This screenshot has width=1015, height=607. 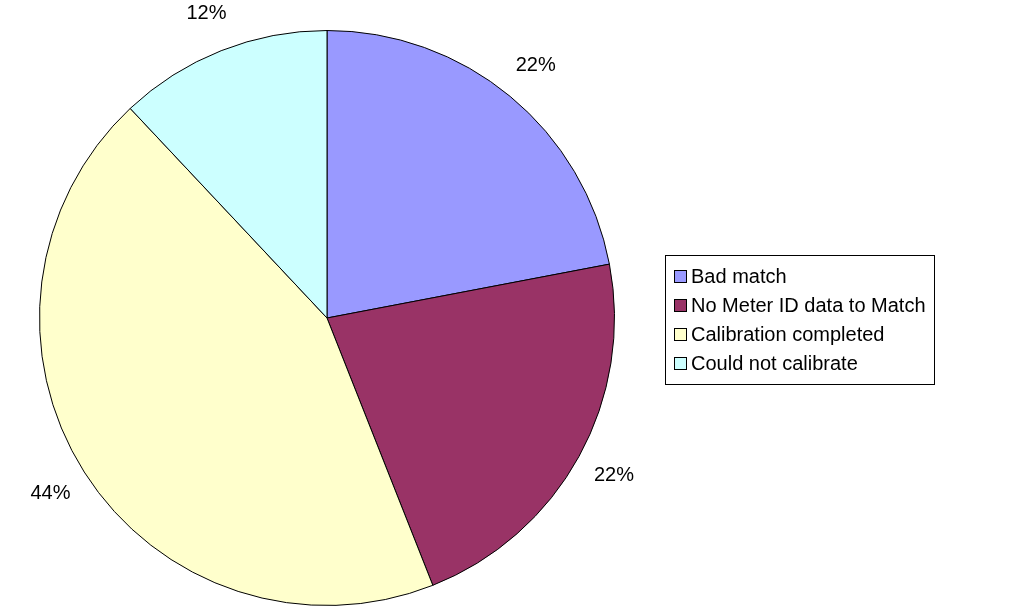 I want to click on legend-label: Could not calibrate, so click(x=774, y=363).